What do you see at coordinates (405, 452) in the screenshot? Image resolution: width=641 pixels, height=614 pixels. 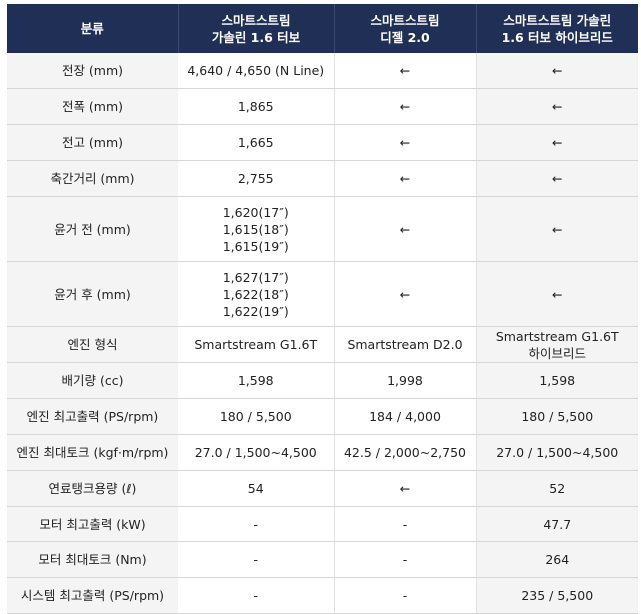 I see `cell-value: 42.5 / 2,000~2,750` at bounding box center [405, 452].